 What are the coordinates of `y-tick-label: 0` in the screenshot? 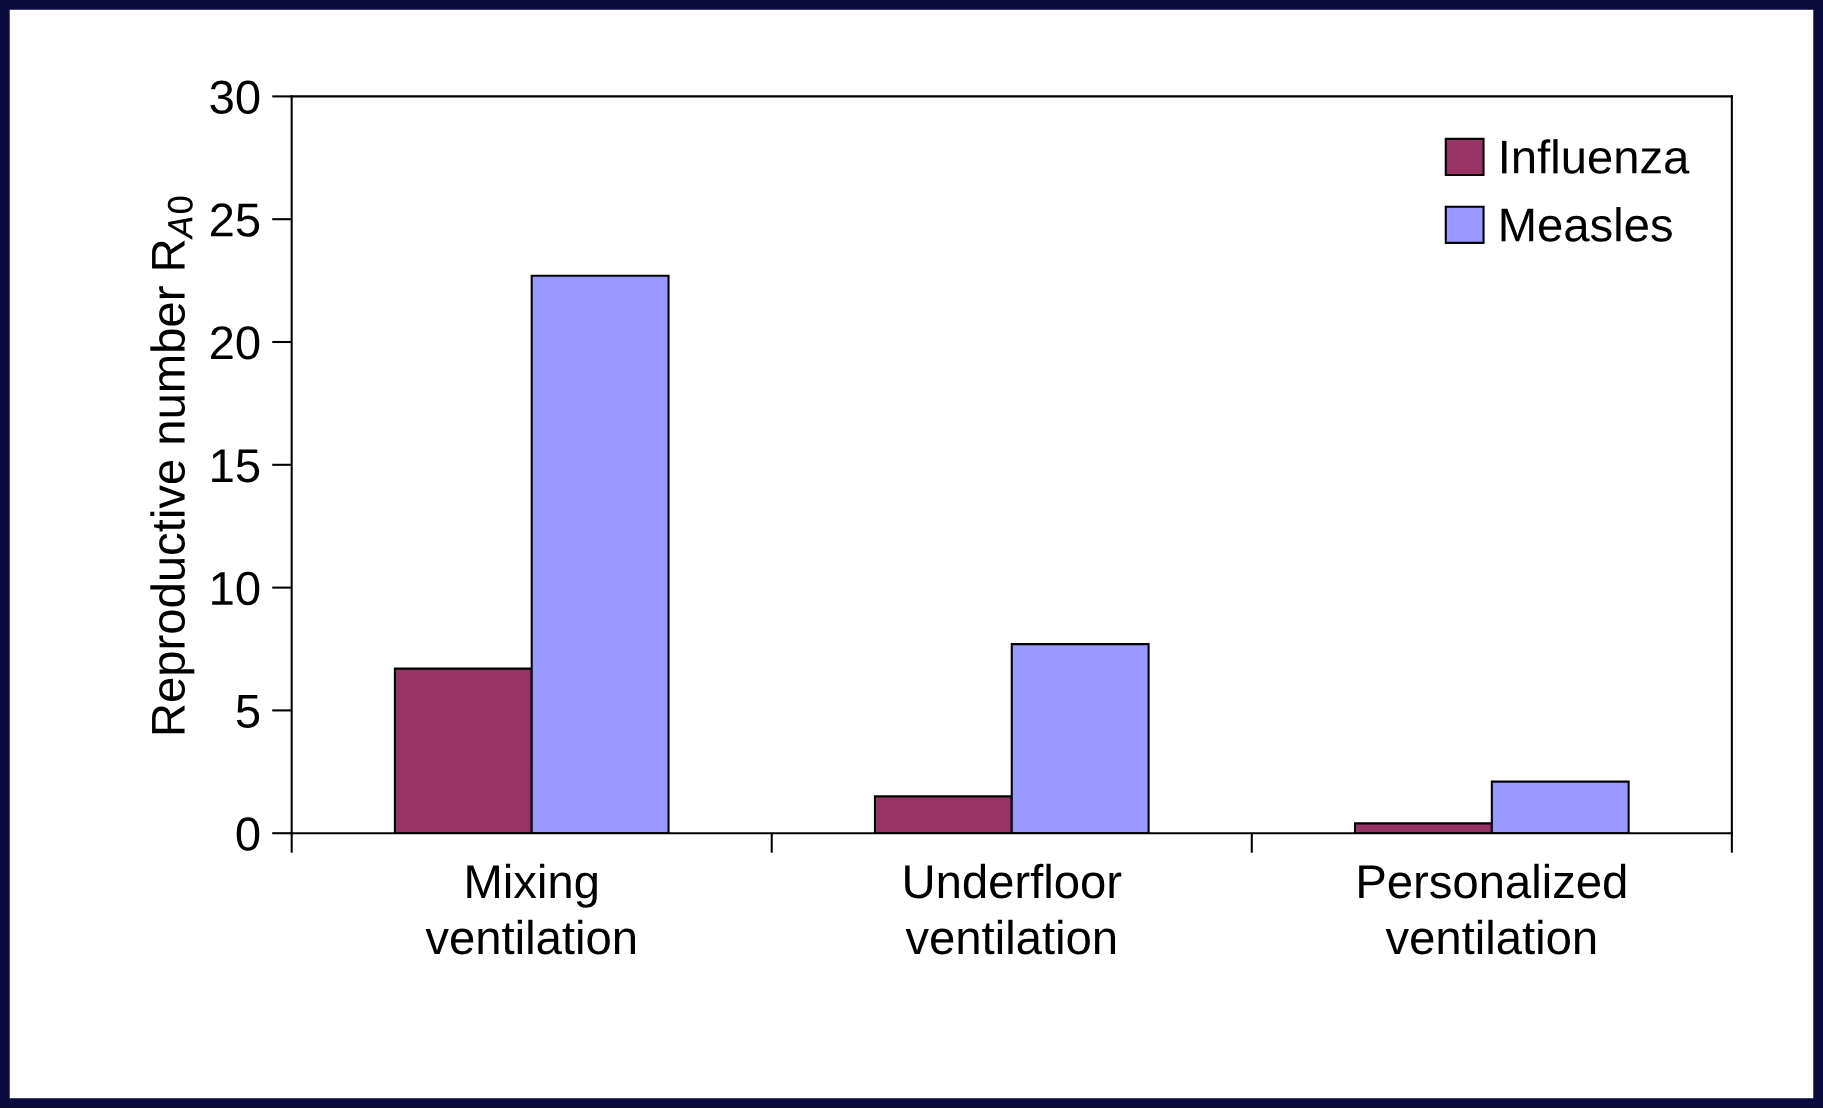 It's located at (248, 834).